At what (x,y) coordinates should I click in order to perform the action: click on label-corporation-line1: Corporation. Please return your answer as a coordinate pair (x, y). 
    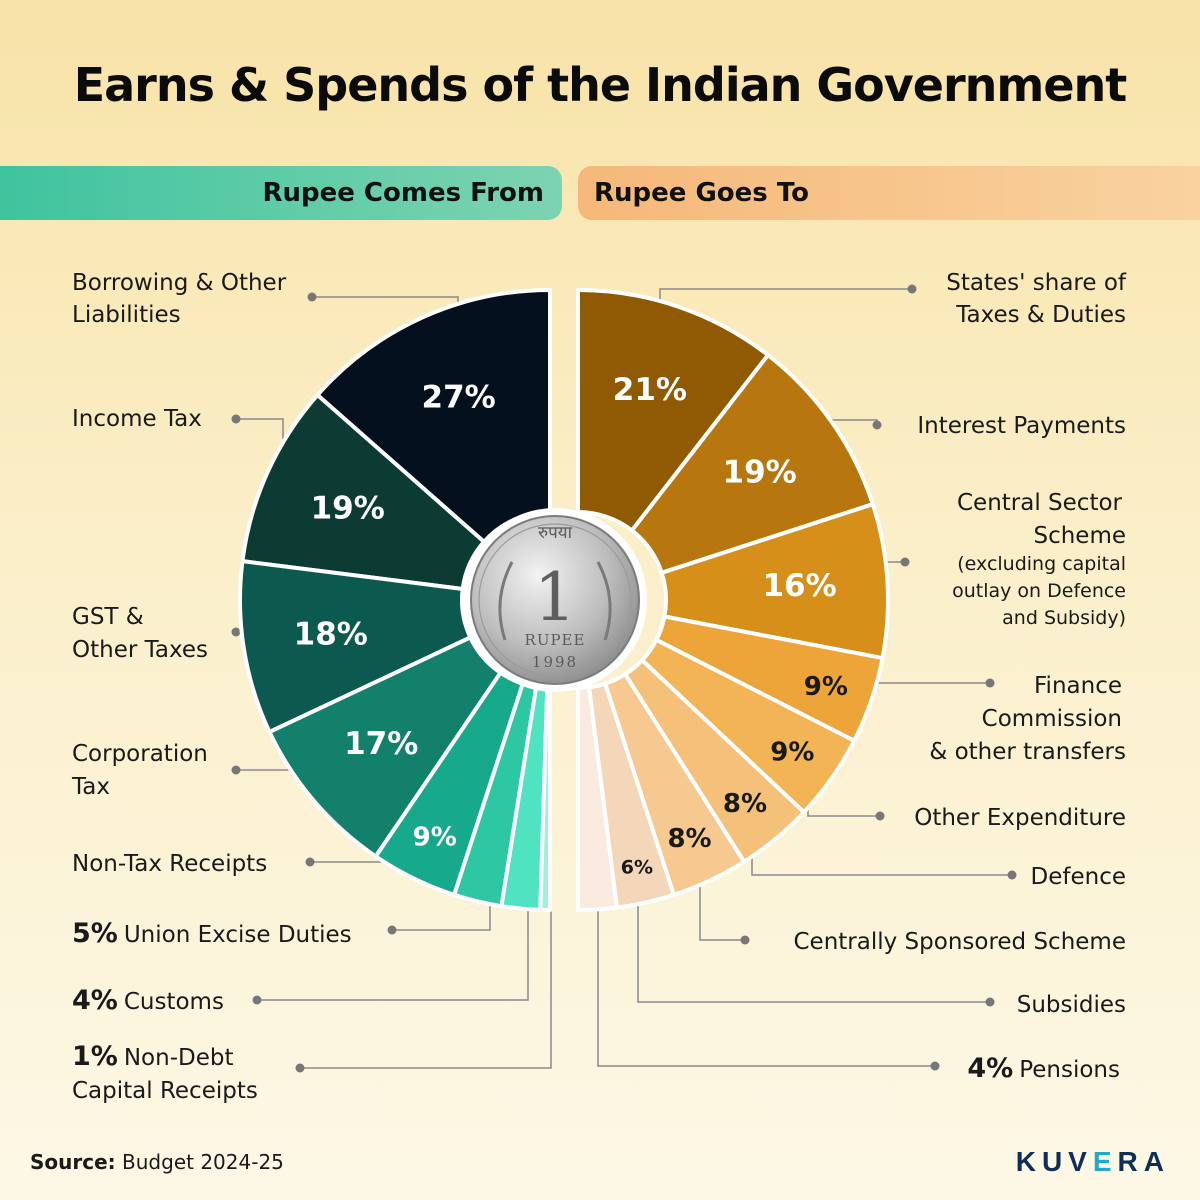
    Looking at the image, I should click on (140, 754).